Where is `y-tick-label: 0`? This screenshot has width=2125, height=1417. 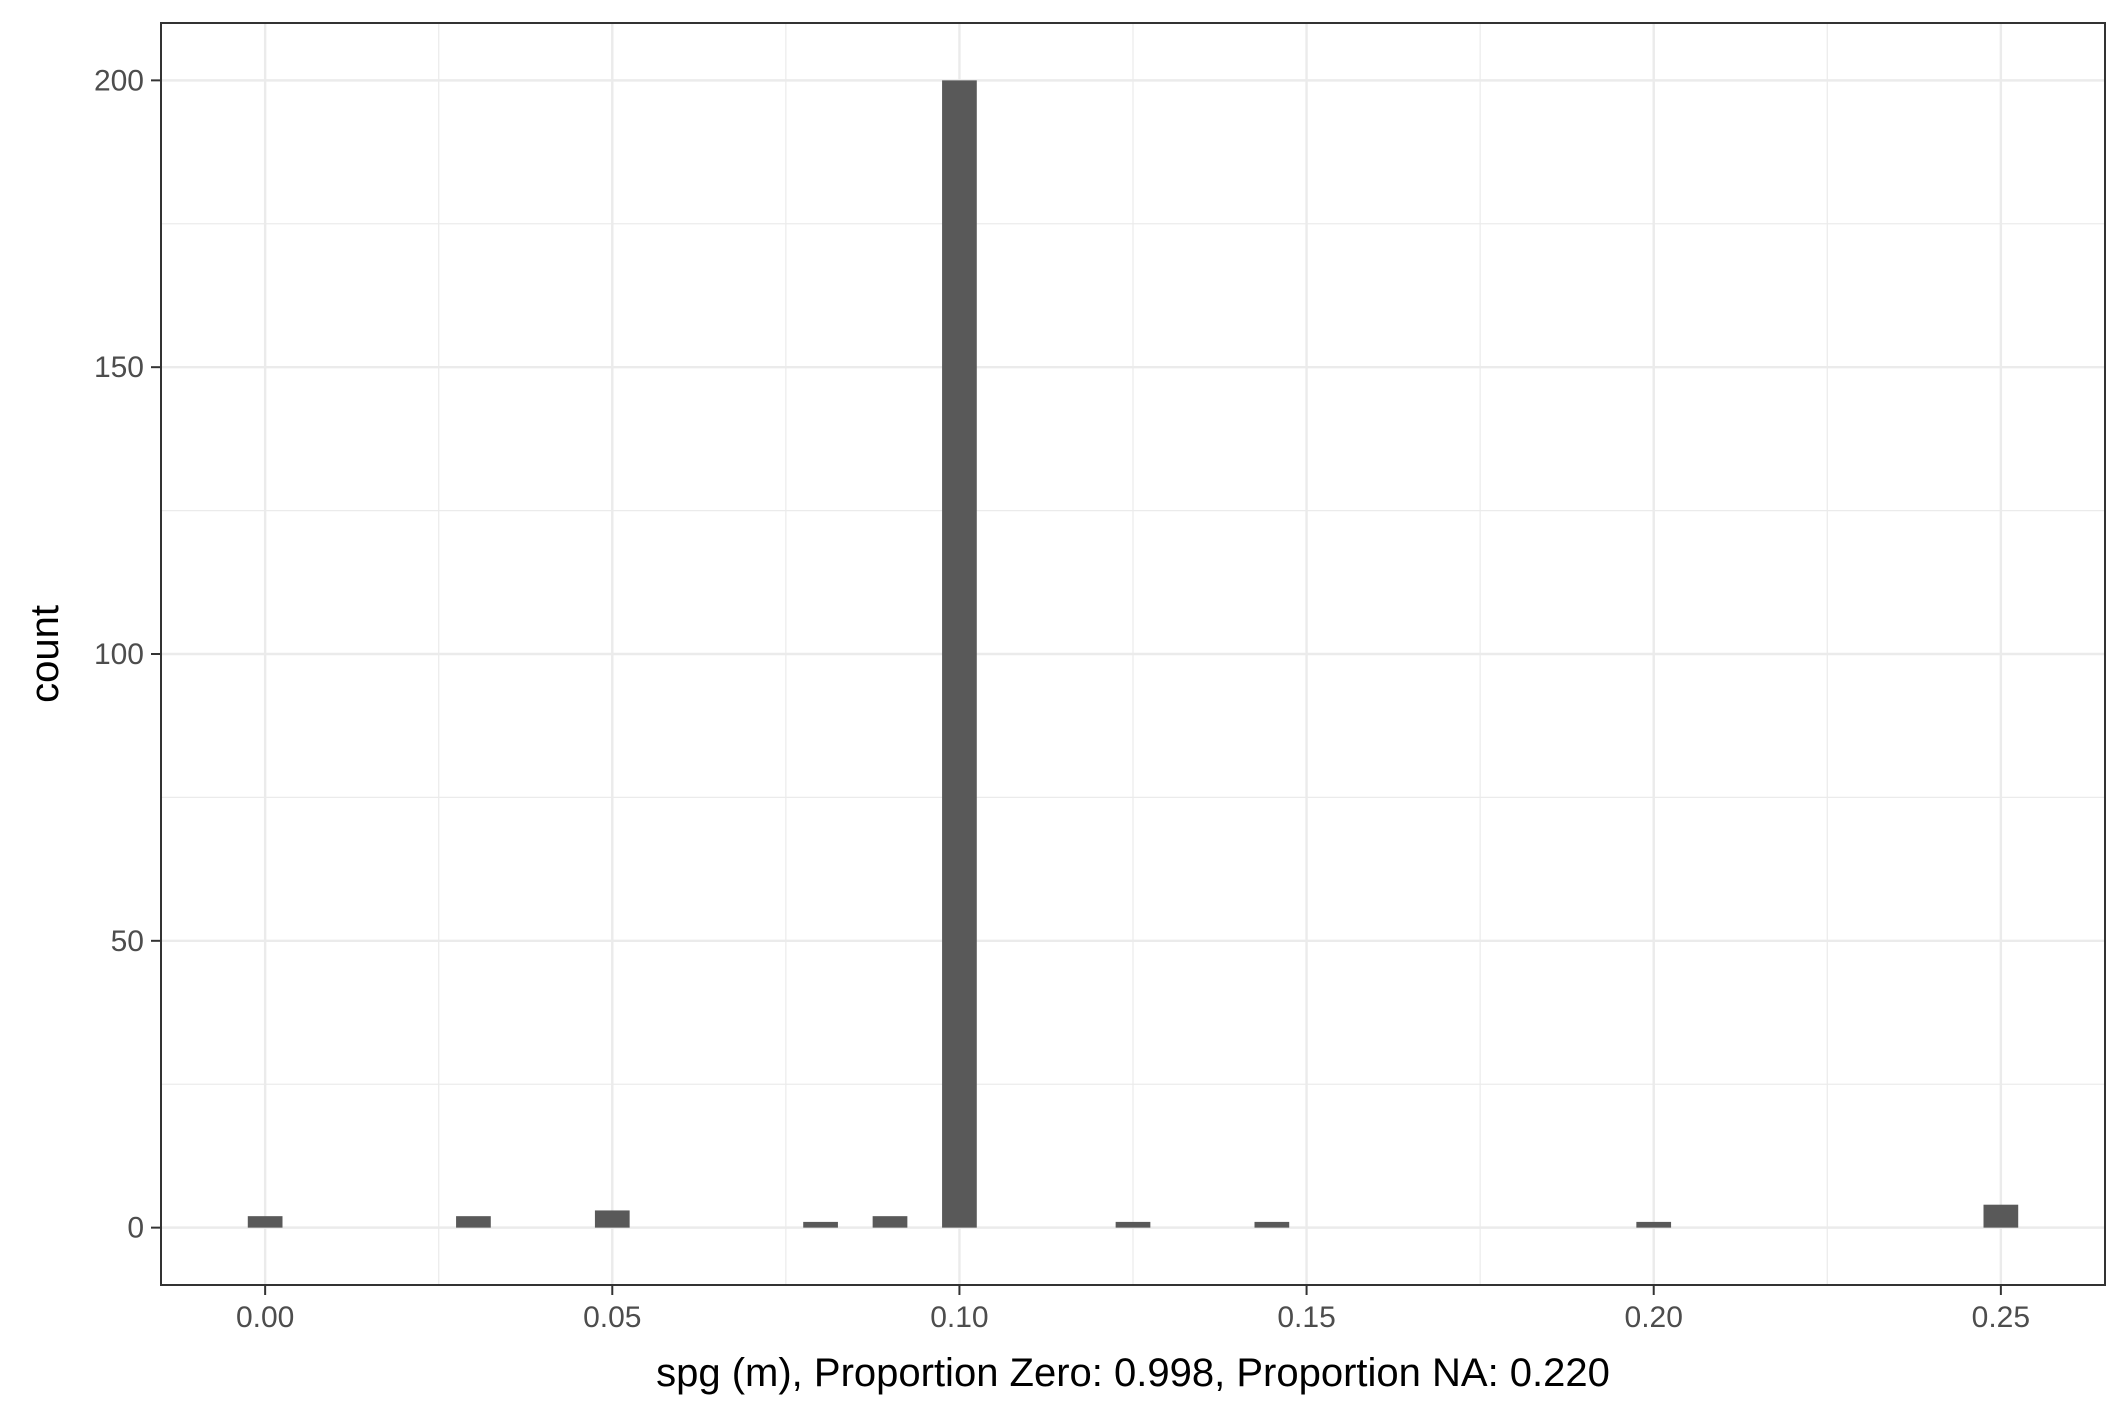 y-tick-label: 0 is located at coordinates (135, 1228).